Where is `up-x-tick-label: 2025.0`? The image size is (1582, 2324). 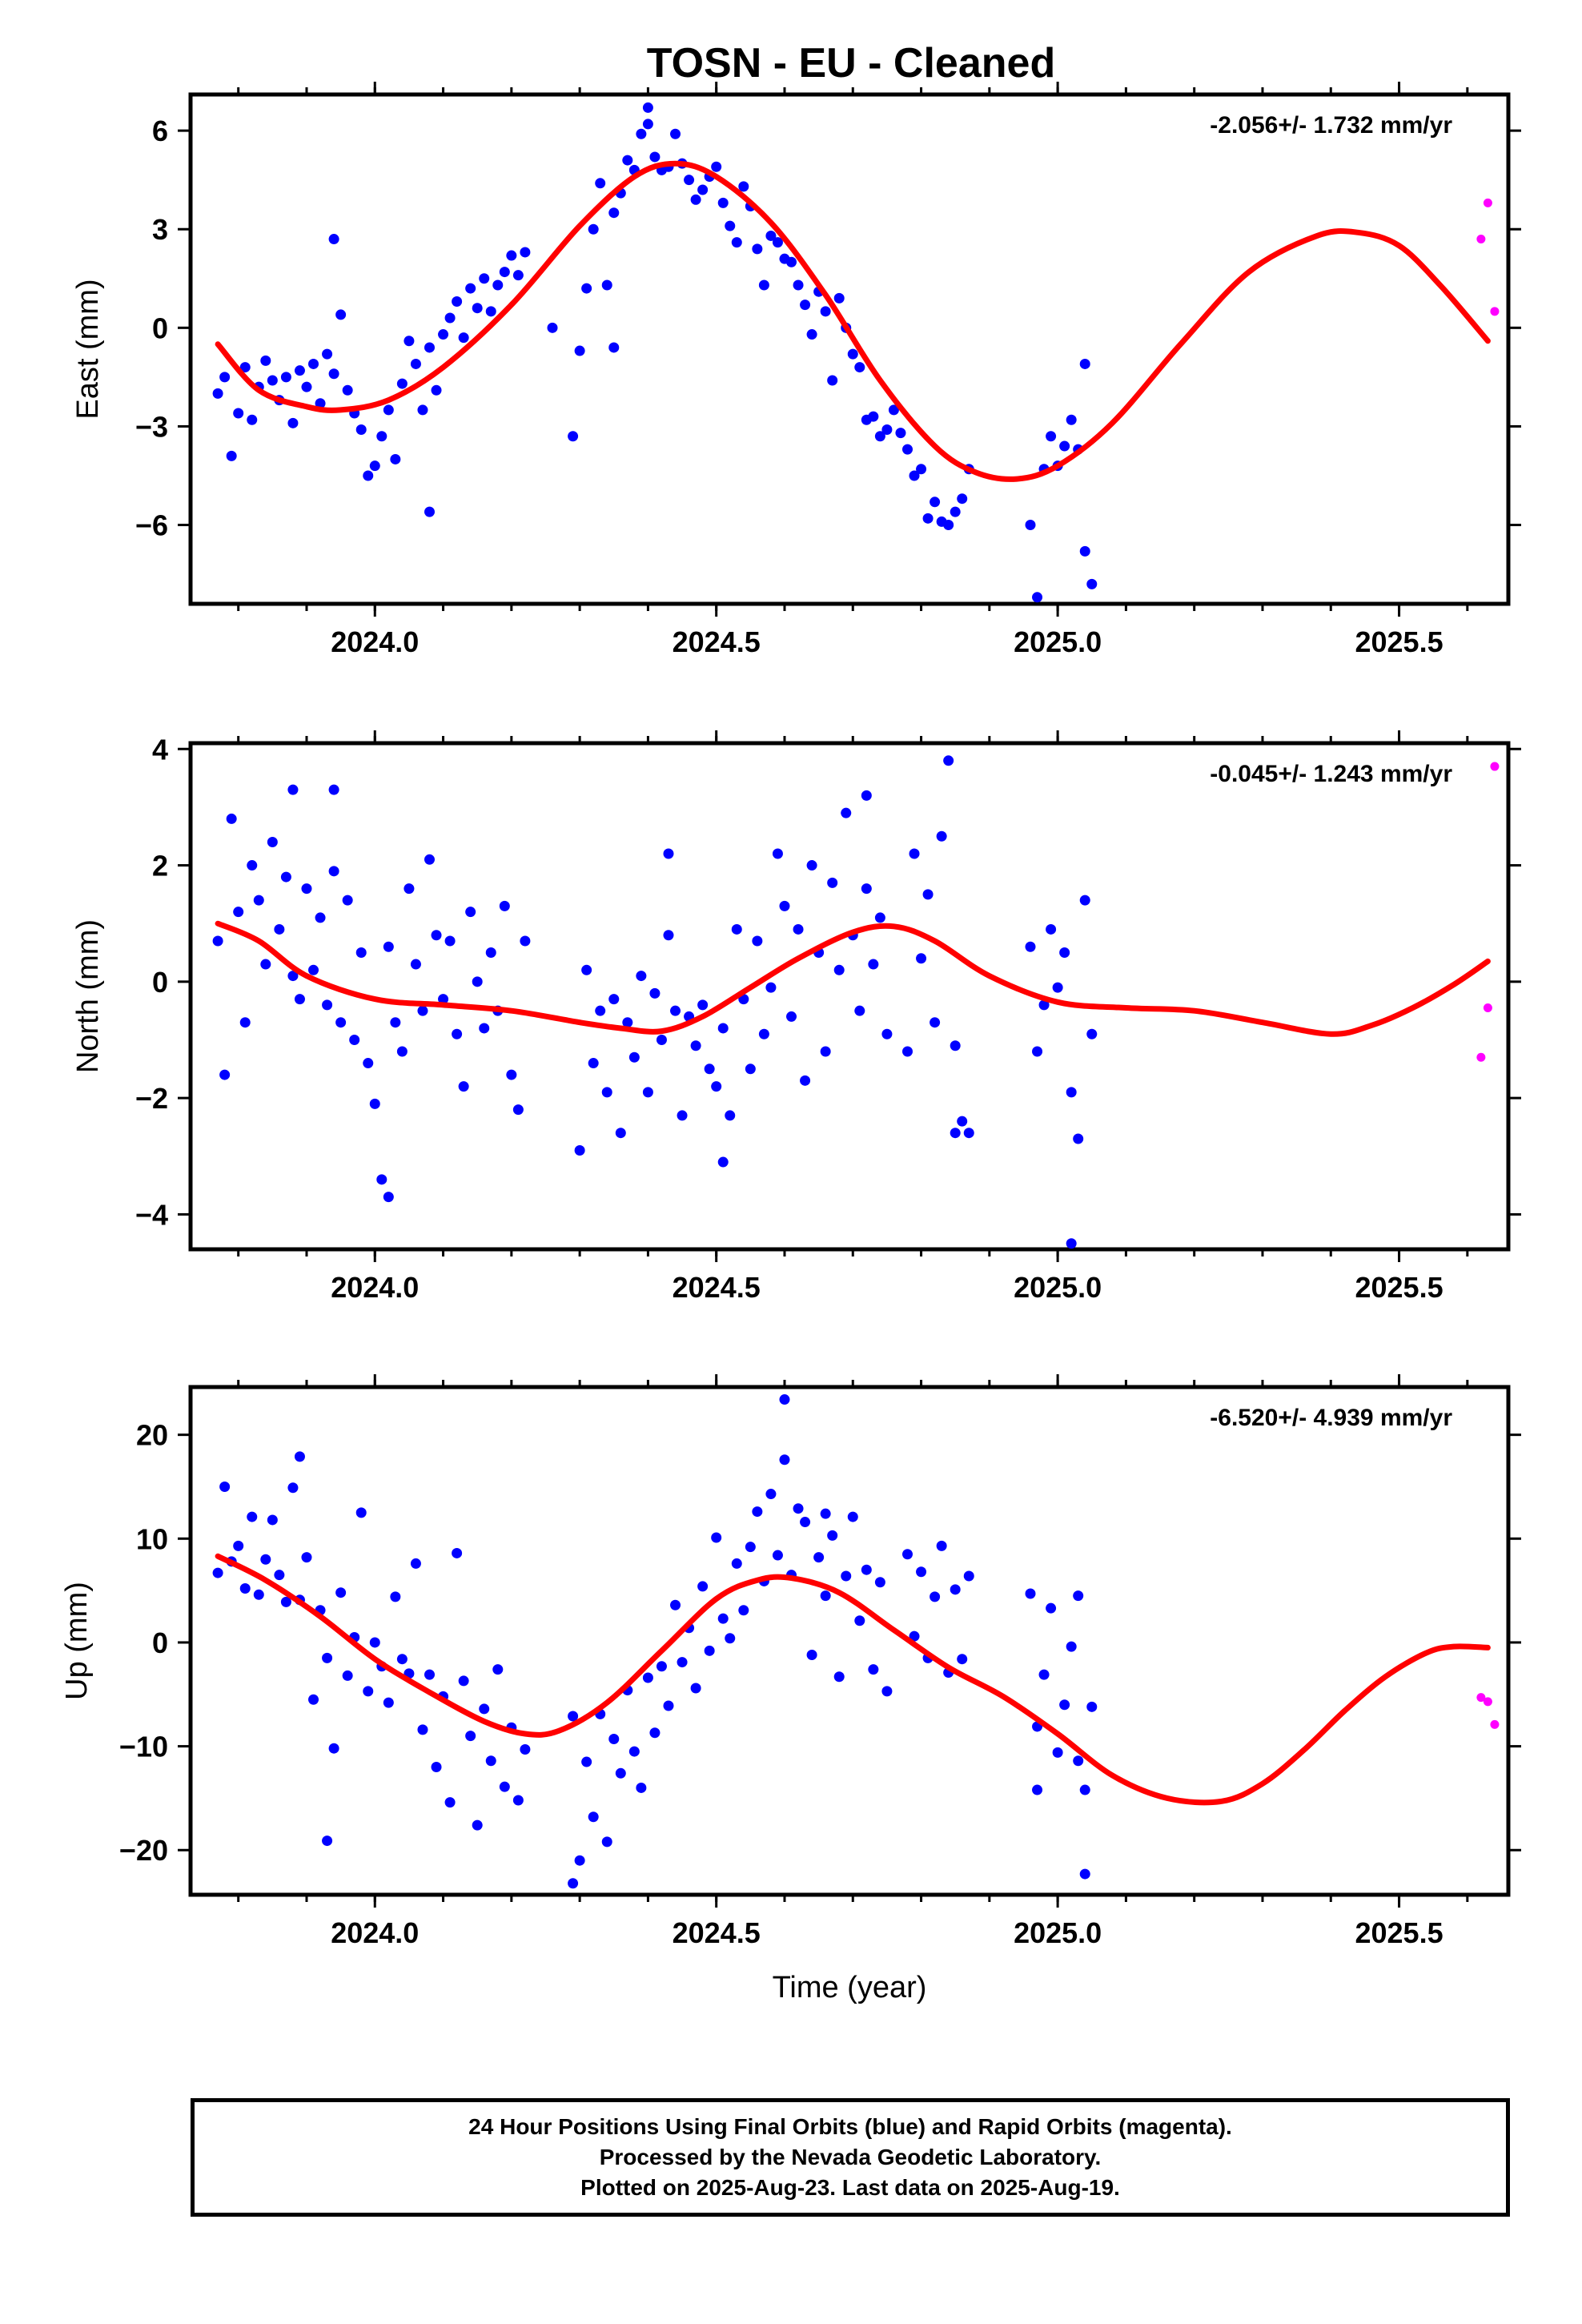
up-x-tick-label: 2025.0 is located at coordinates (1058, 1932).